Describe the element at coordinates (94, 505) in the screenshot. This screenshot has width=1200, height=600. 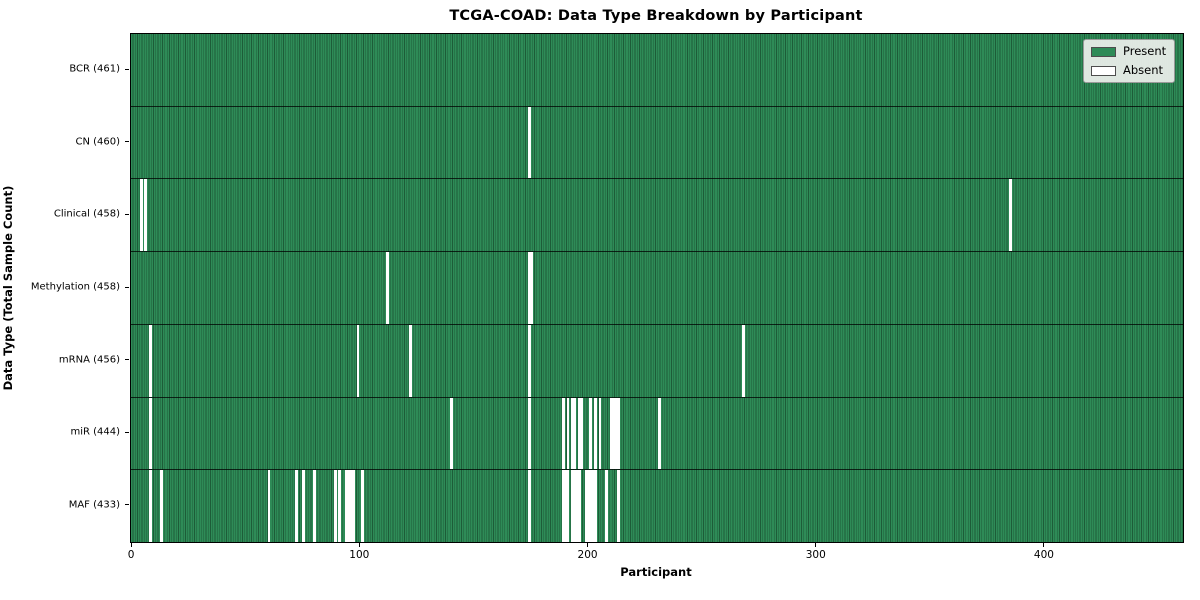
I see `ytick-label-maf: MAF (433)` at that location.